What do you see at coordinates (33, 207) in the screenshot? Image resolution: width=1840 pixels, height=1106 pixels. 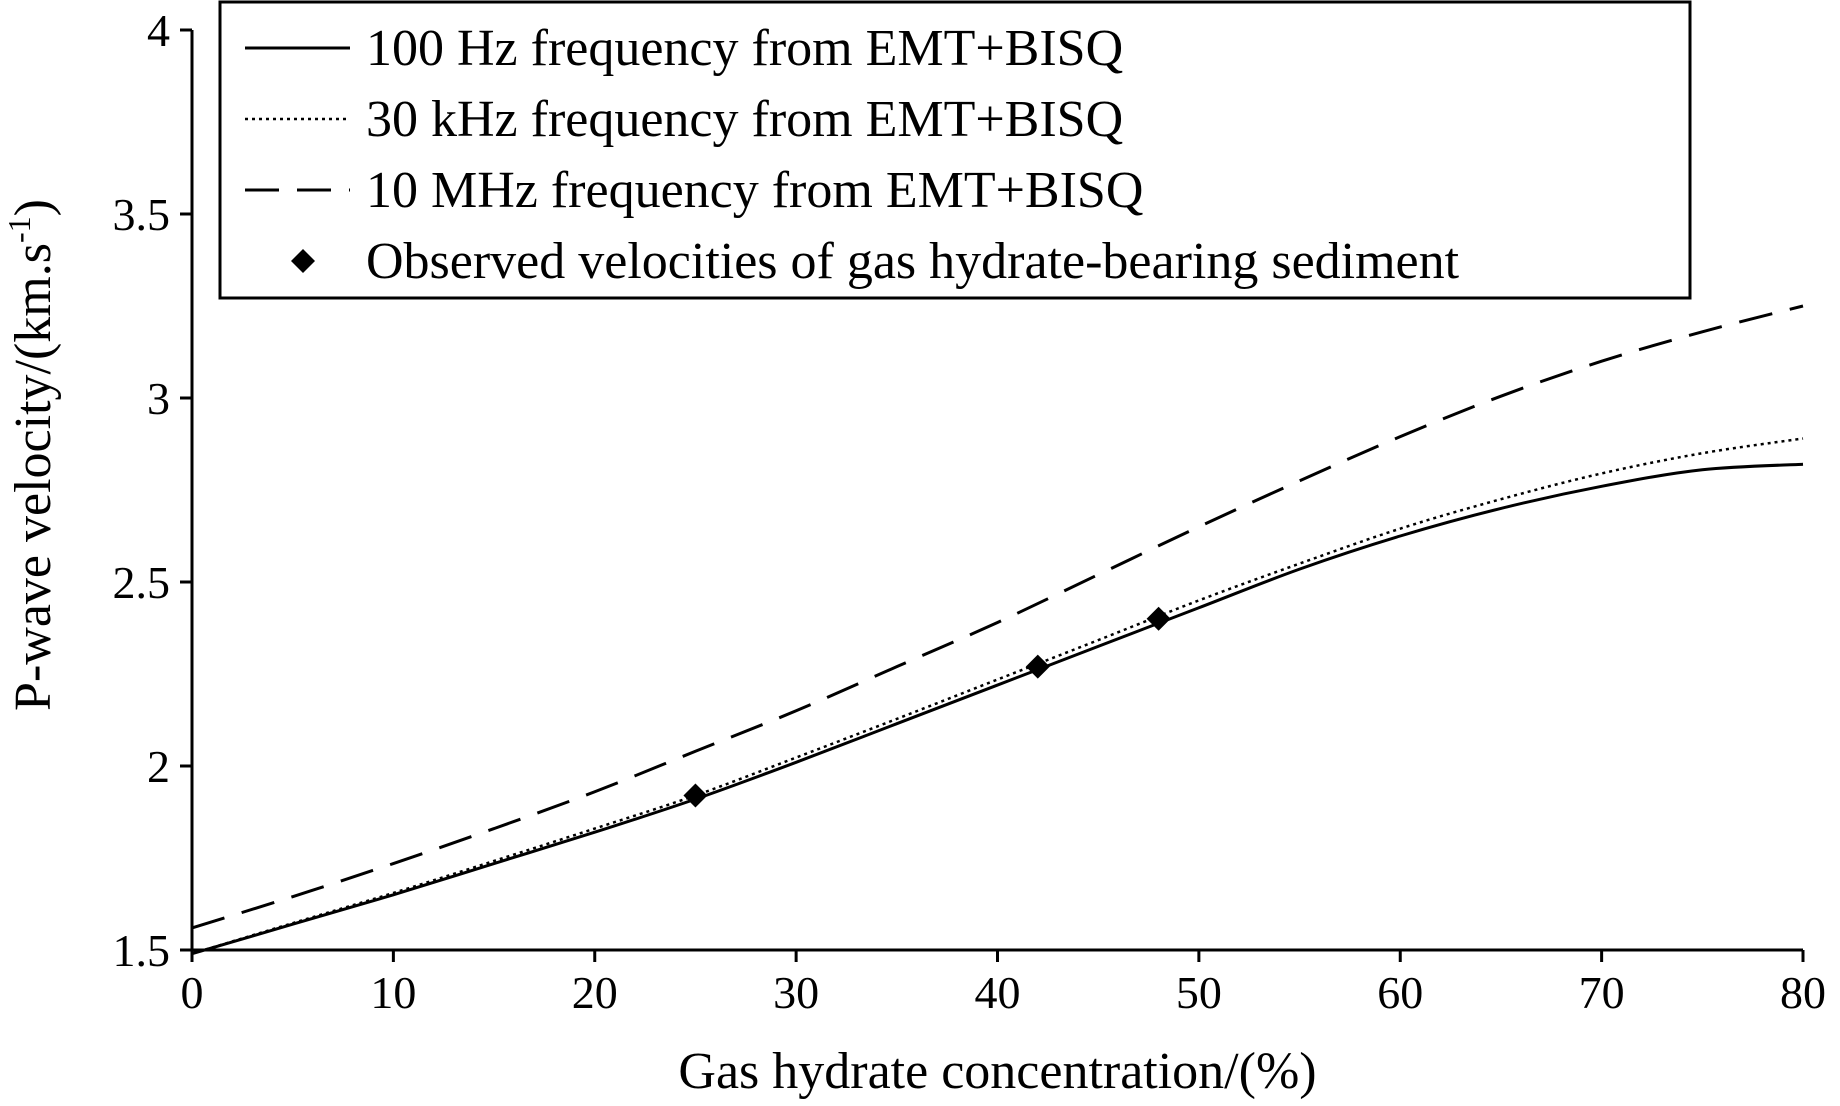 I see `y-axis-title-close: )` at bounding box center [33, 207].